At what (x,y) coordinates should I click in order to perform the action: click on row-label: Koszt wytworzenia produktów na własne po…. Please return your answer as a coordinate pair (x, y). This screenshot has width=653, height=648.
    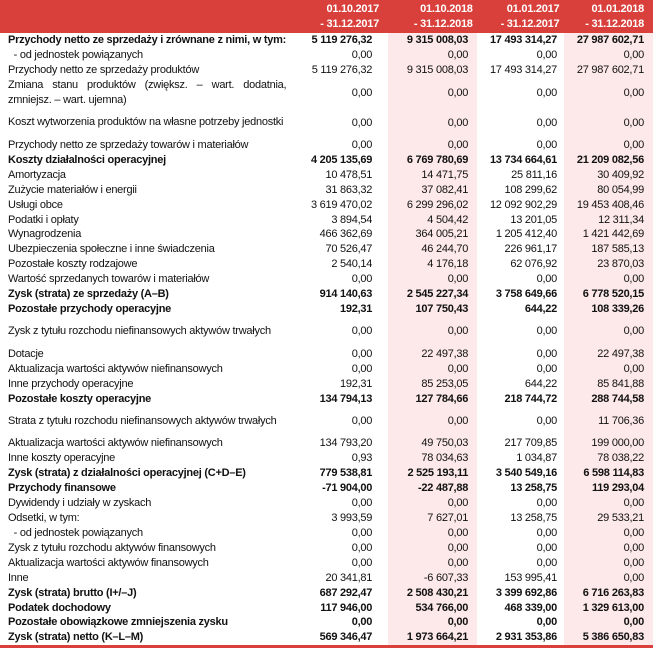
    Looking at the image, I should click on (146, 122).